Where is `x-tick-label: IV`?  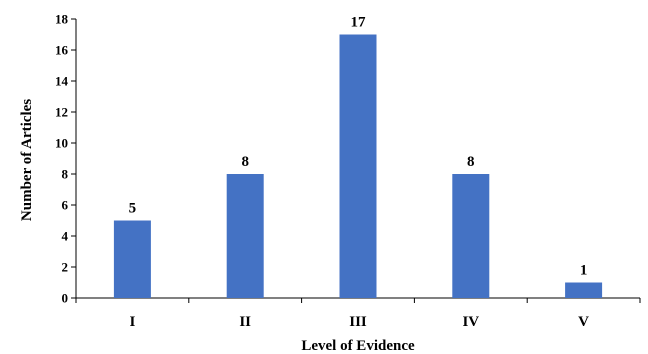 x-tick-label: IV is located at coordinates (470, 322).